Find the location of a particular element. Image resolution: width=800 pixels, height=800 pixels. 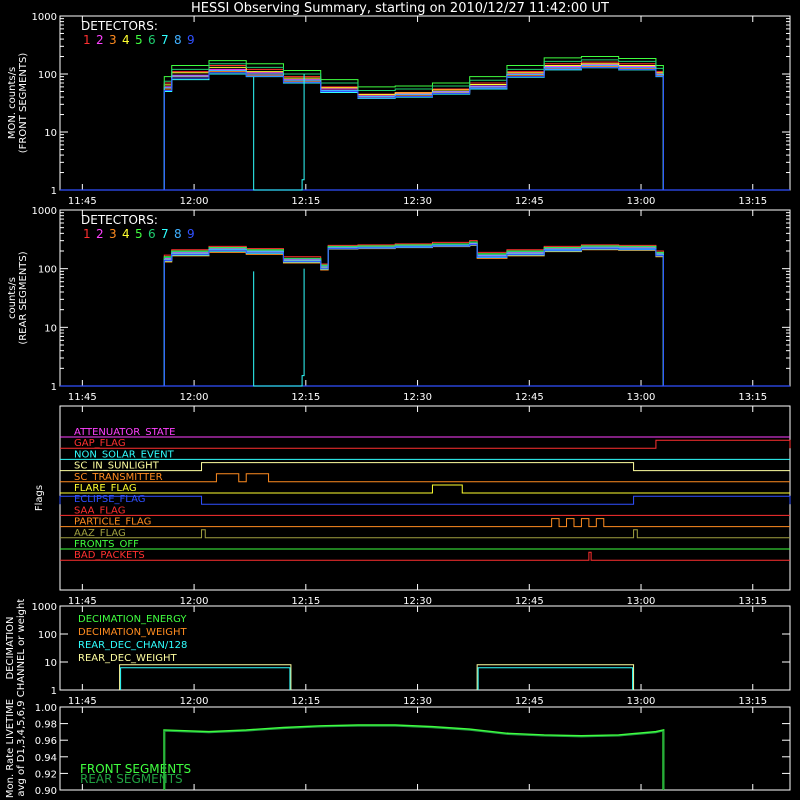

flag-label: NON_SOLAR_EVENT is located at coordinates (124, 454).